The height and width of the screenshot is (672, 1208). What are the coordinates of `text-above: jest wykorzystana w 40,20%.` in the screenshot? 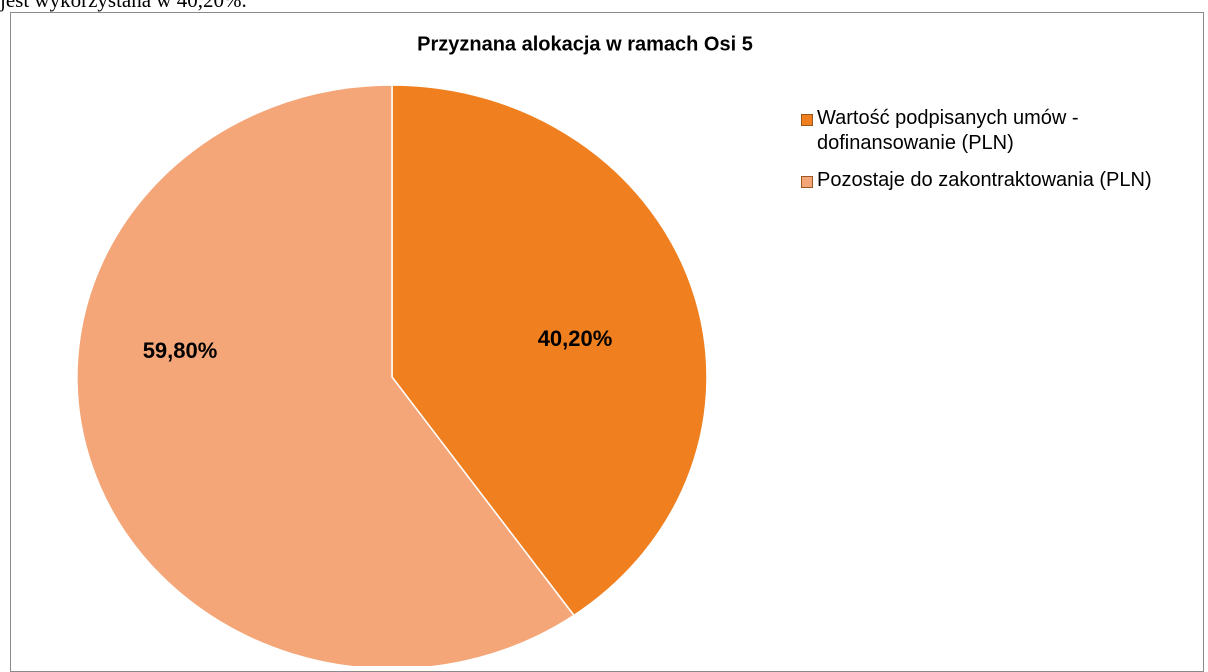 It's located at (123, 6).